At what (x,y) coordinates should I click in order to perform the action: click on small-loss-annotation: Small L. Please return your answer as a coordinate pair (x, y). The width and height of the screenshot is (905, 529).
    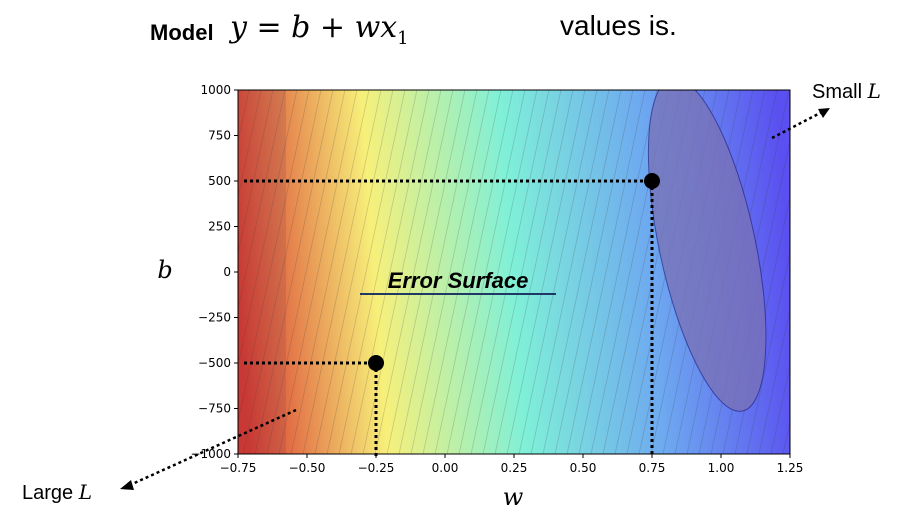
    Looking at the image, I should click on (826, 109).